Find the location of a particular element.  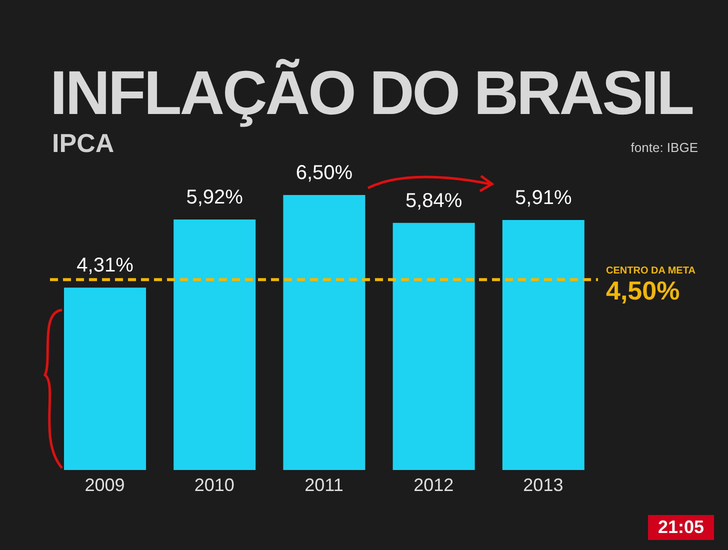

ref-line-label: CENTRO DA META 4,50% is located at coordinates (651, 286).